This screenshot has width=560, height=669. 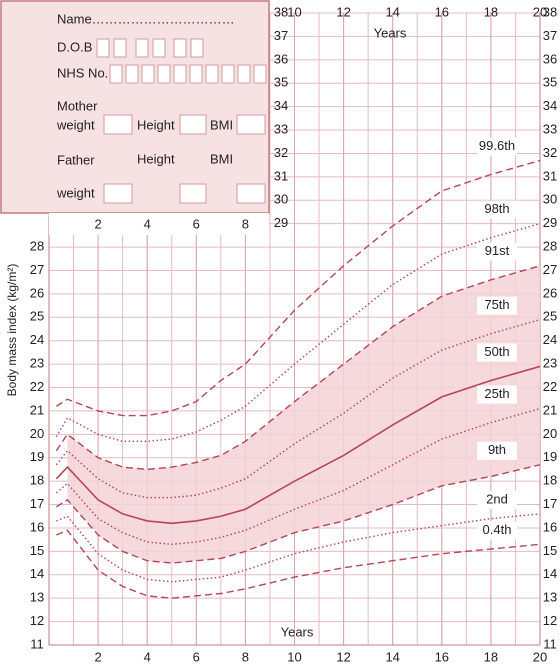 I want to click on y-tick-label-right: 20, so click(x=550, y=433).